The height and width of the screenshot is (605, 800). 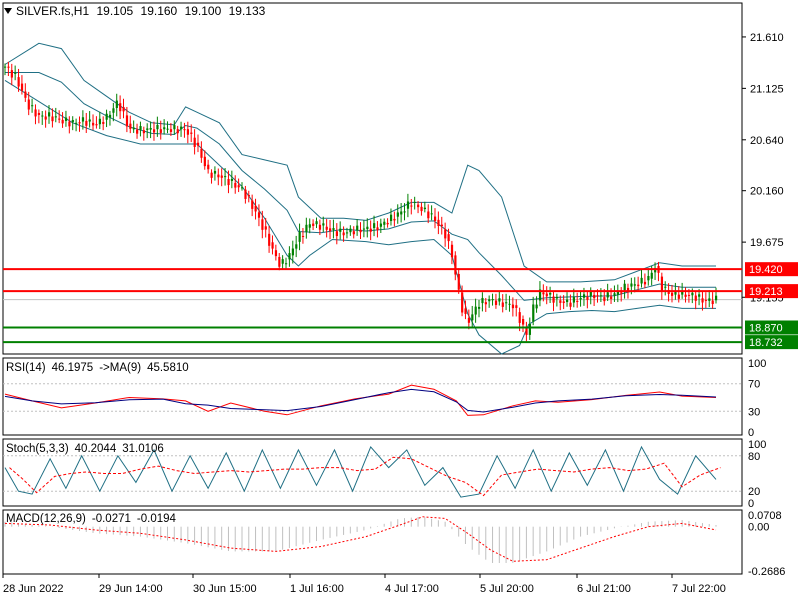 I want to click on rsi-line, so click(x=360, y=400).